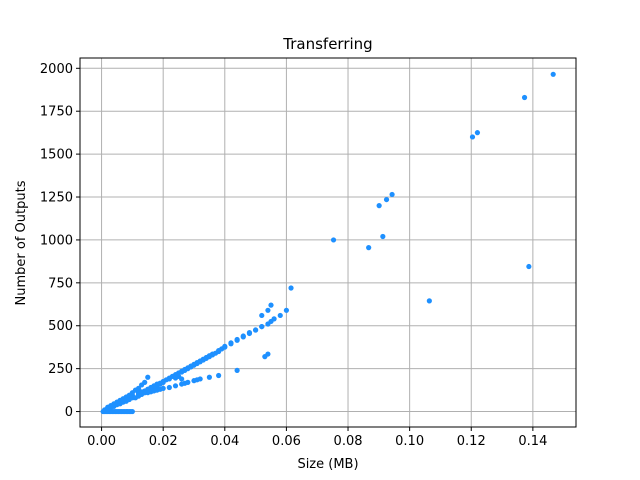 The image size is (640, 480). I want to click on x-tick-label: 0.08, so click(348, 441).